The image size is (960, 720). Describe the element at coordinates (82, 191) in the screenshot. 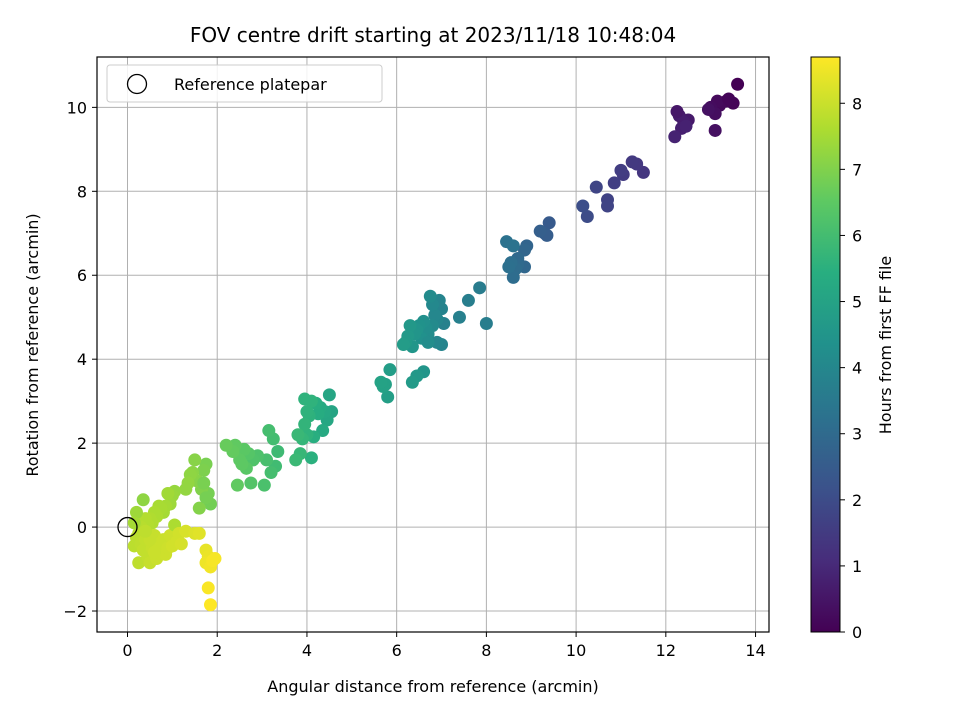

I see `y-tick-label: 8` at that location.